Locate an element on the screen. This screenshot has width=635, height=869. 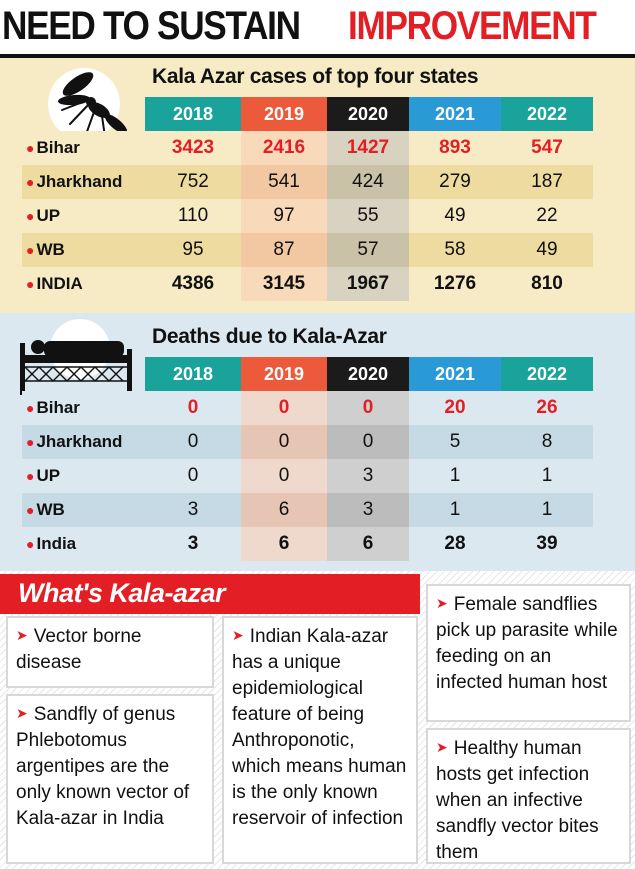
table-cell: 893 is located at coordinates (455, 148).